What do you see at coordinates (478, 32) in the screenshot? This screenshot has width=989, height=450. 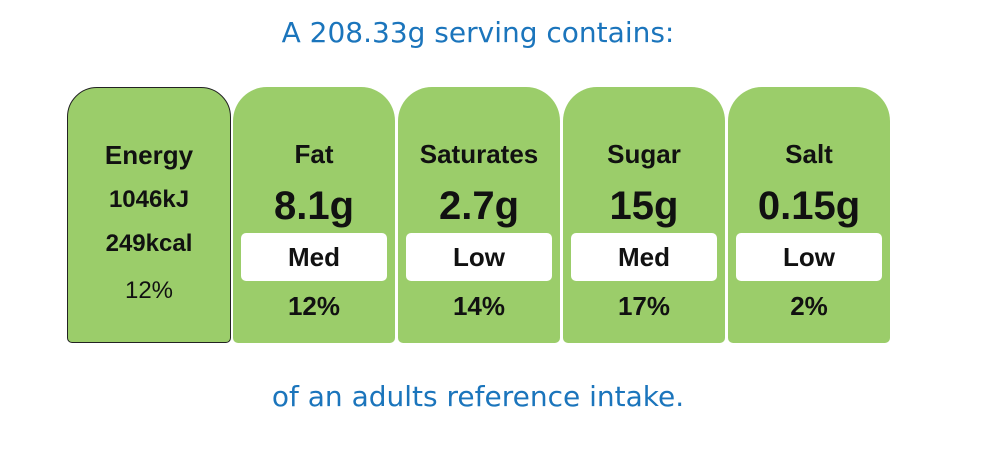 I see `header-title: A 208.33g serving contains:` at bounding box center [478, 32].